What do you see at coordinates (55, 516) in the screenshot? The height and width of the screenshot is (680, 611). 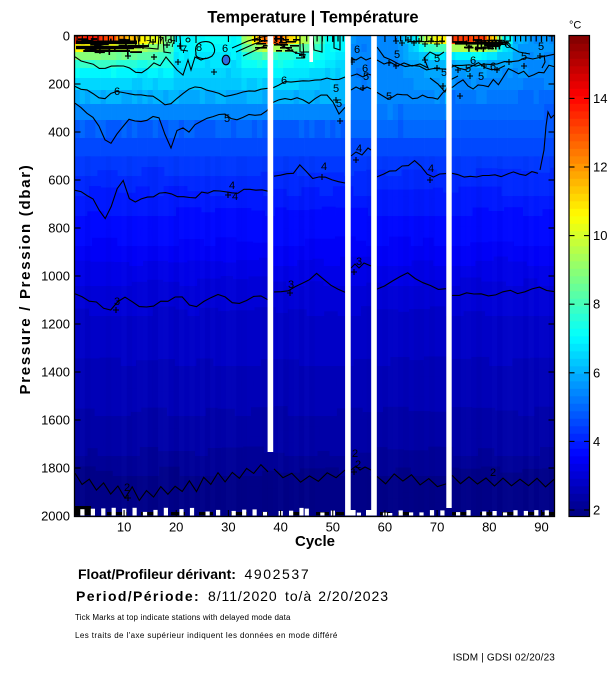 I see `svg-text: 2000` at bounding box center [55, 516].